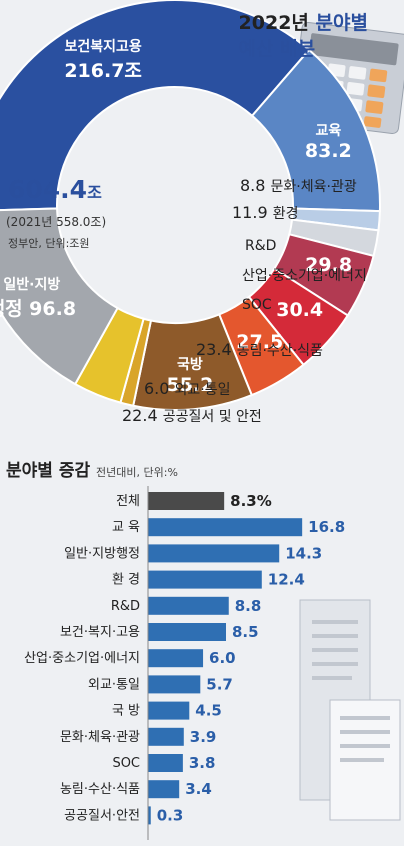 The height and width of the screenshot is (846, 404). I want to click on bar-value-label-7: 5.7, so click(219, 684).